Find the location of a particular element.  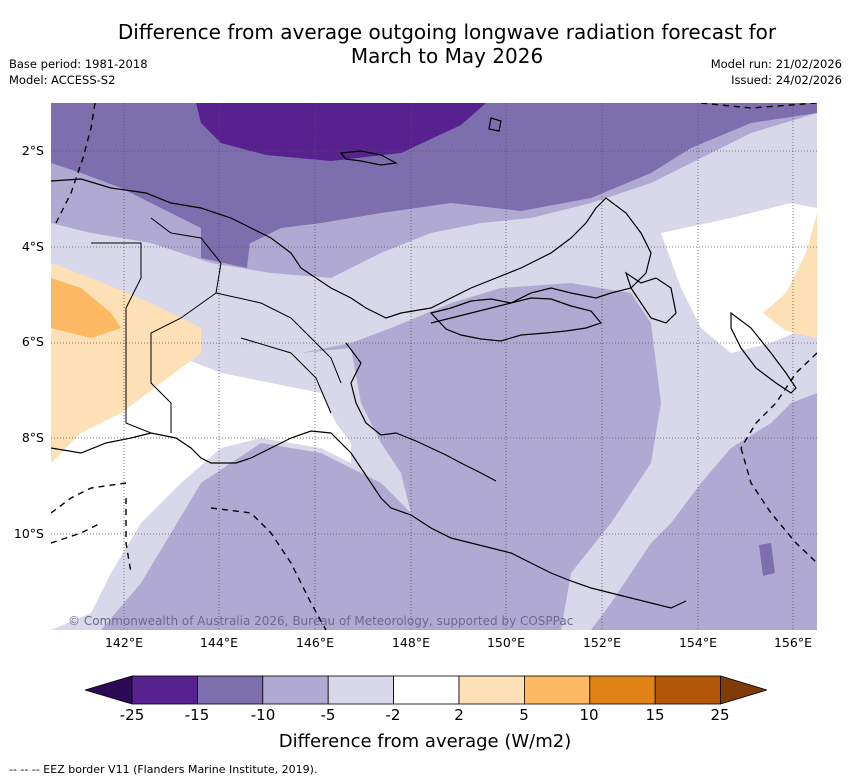

colorbar-tick-5: 2 is located at coordinates (459, 715).